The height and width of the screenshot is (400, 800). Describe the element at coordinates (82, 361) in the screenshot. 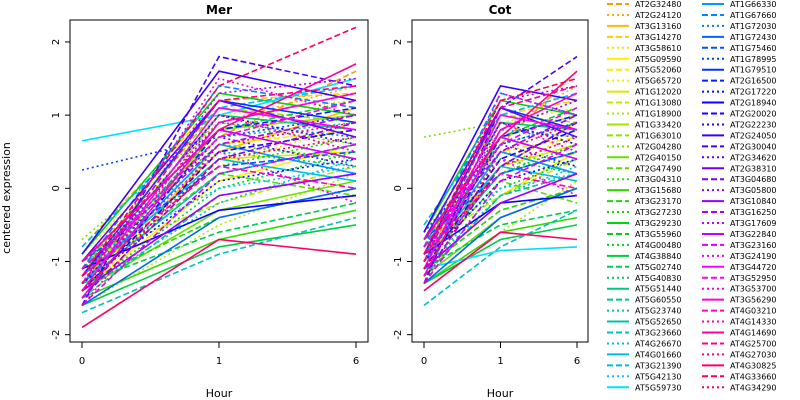

I see `x-tick-label-mer-0: 0` at that location.